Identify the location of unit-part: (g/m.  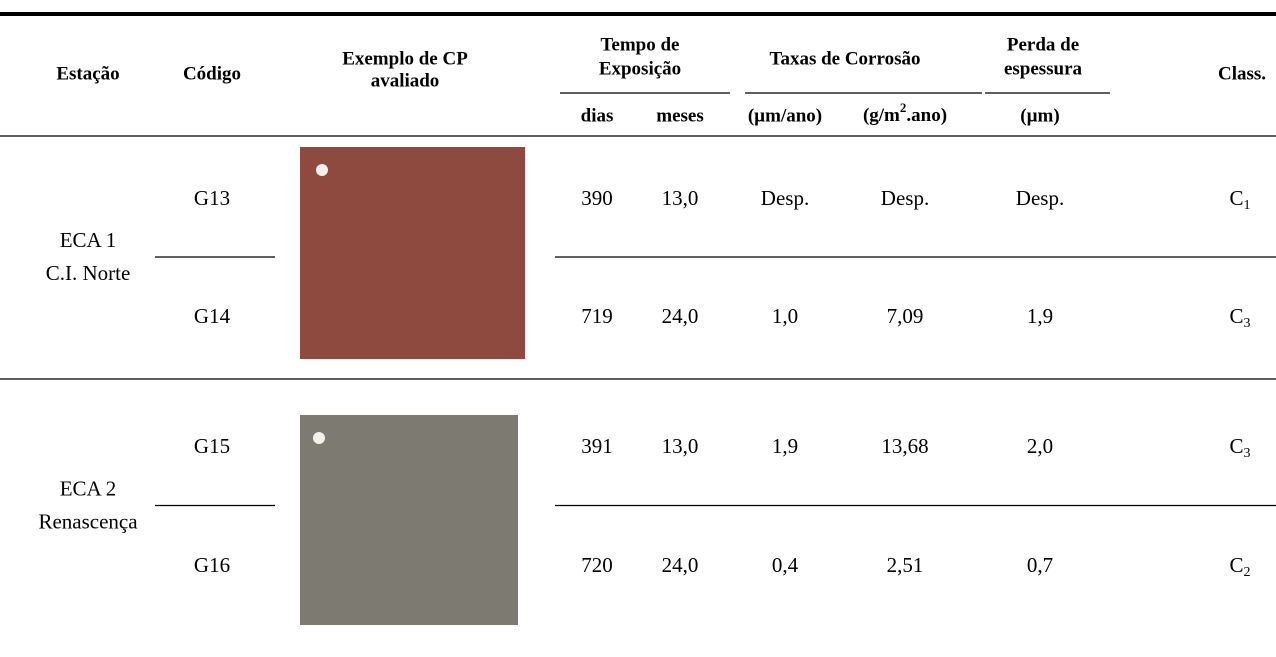
(881, 115).